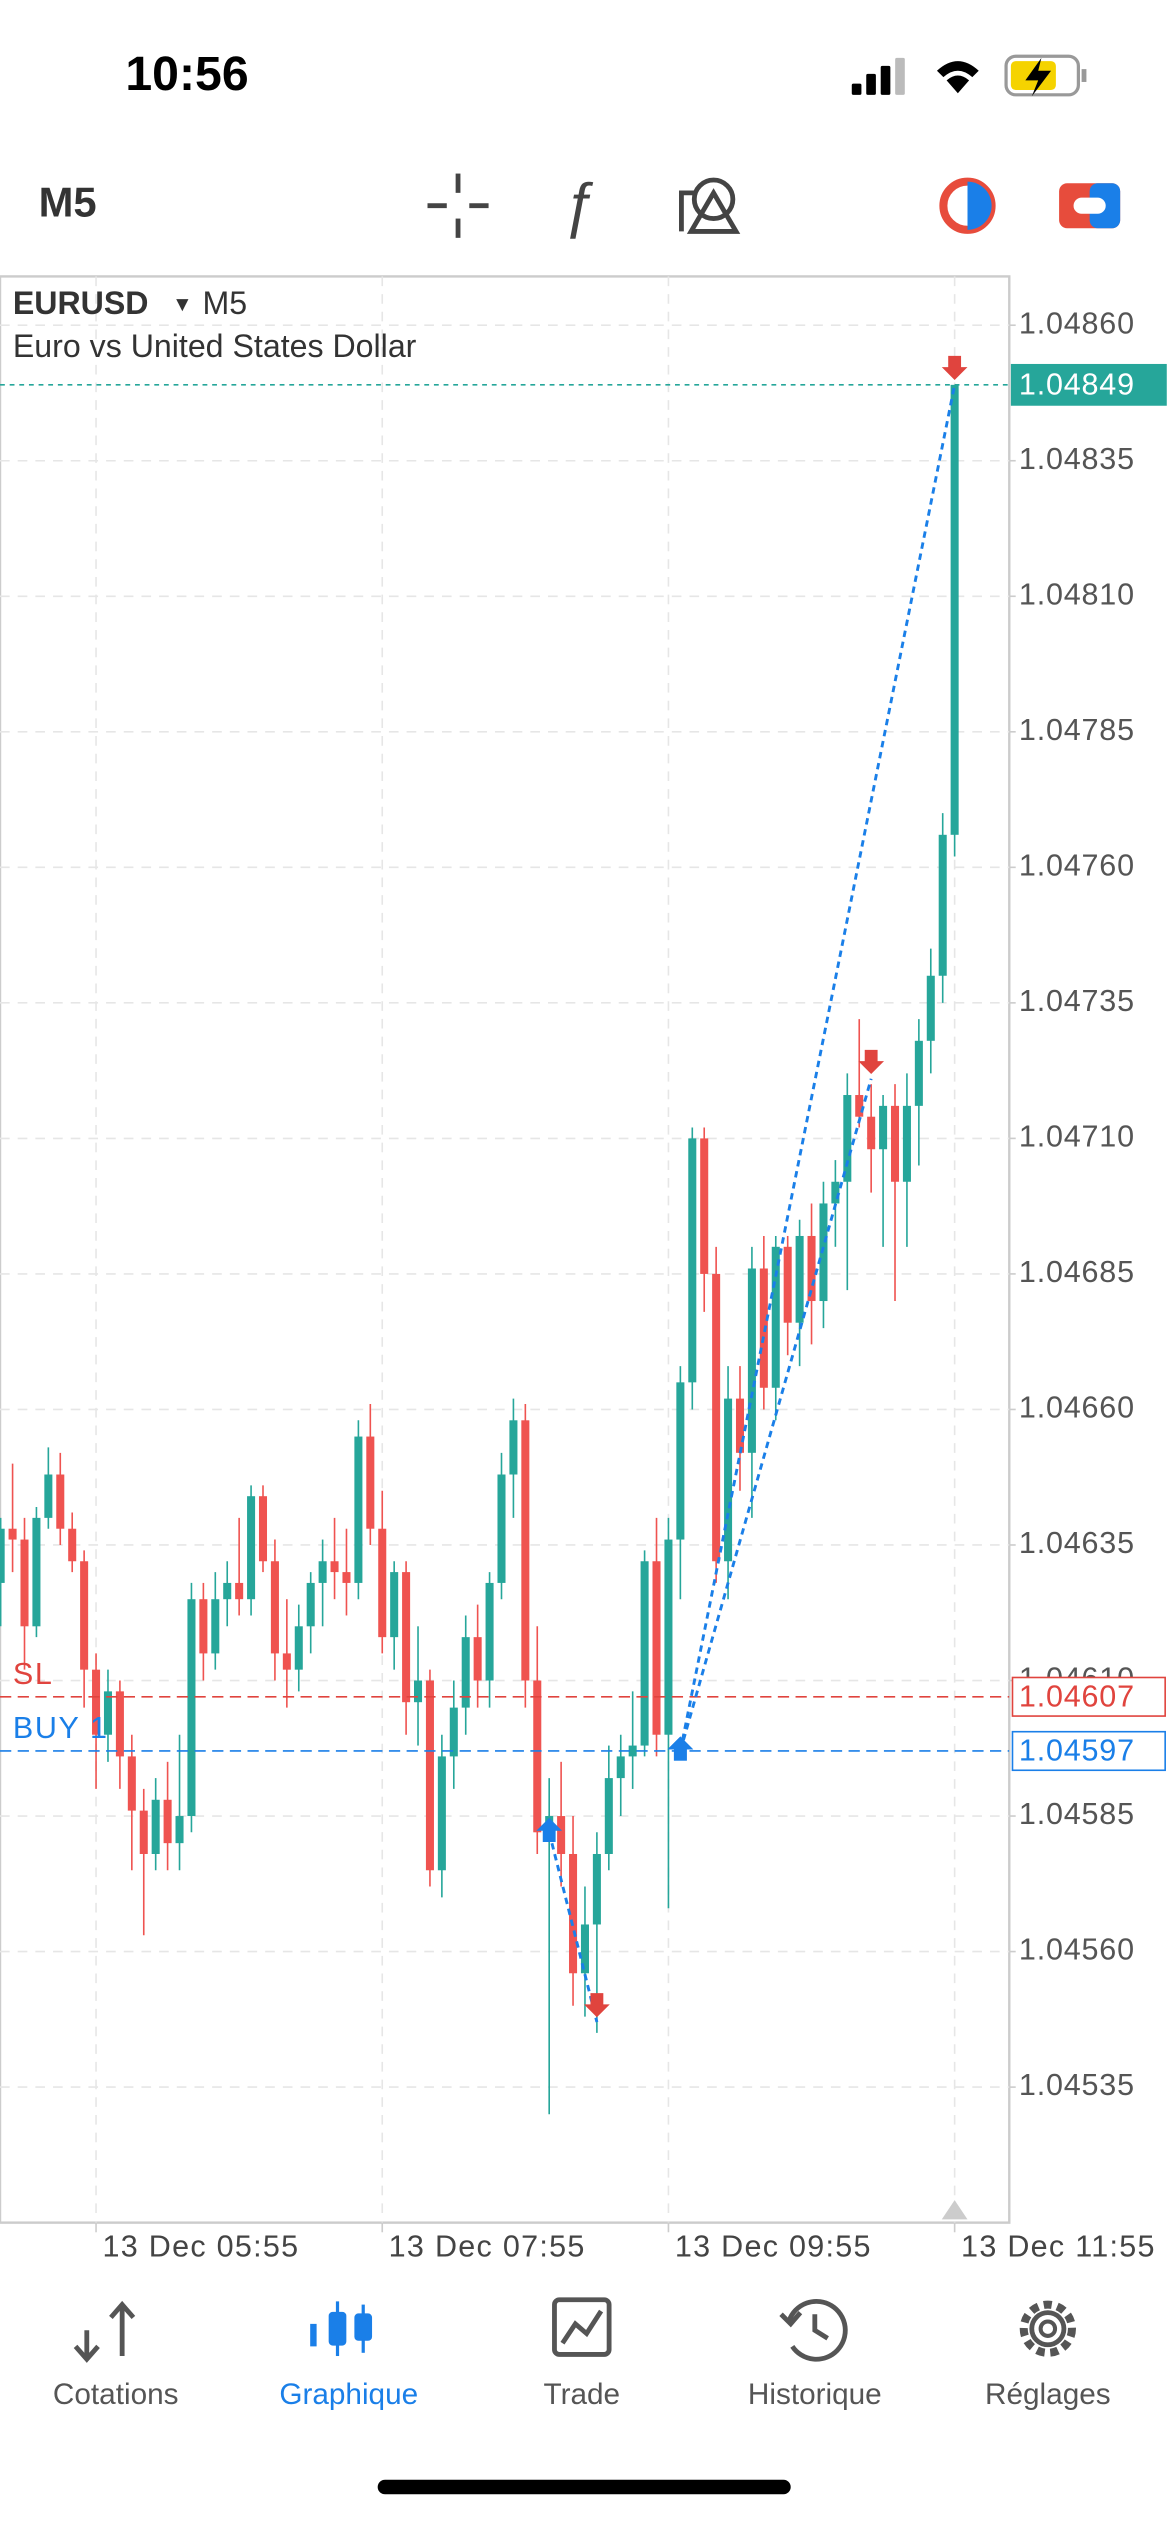 The image size is (1170, 2532). Describe the element at coordinates (186, 74) in the screenshot. I see `clock: 10:56` at that location.